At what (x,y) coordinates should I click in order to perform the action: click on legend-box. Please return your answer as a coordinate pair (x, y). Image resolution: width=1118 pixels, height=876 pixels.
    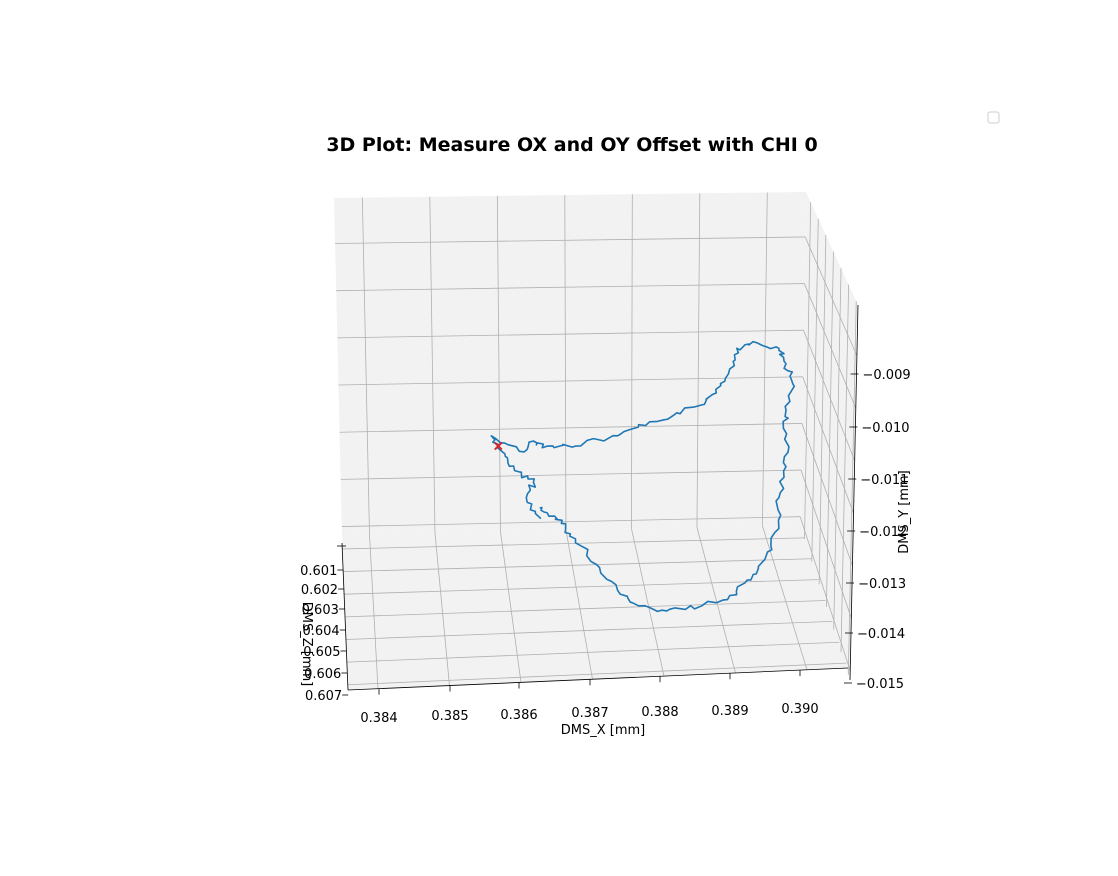
    Looking at the image, I should click on (993, 117).